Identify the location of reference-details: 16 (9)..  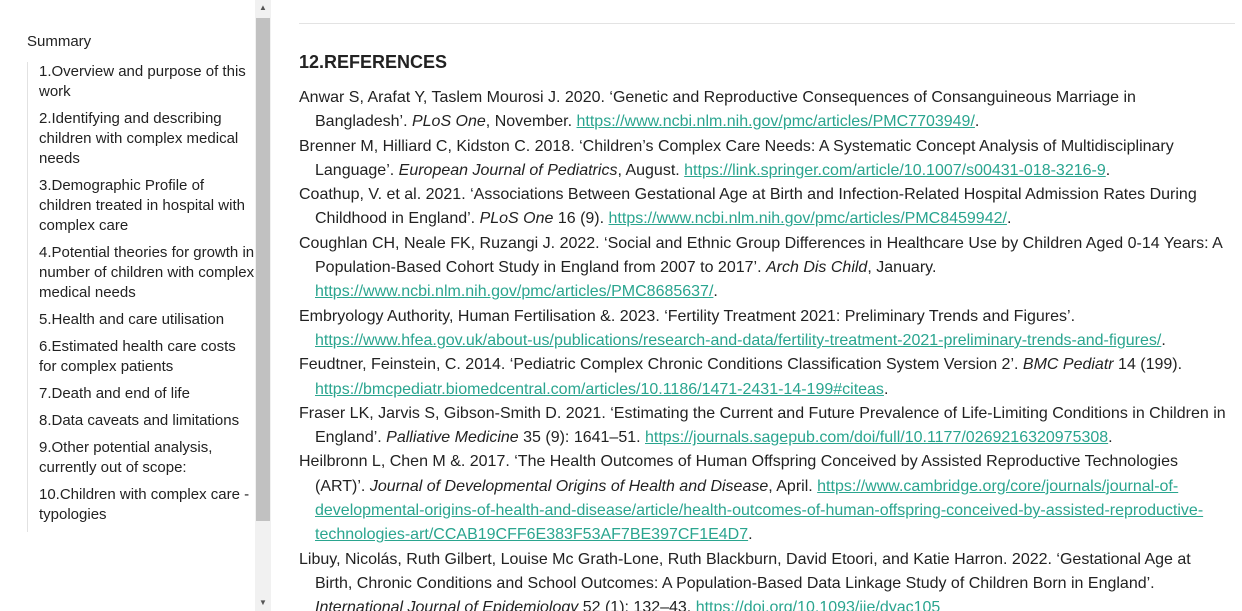
(581, 219).